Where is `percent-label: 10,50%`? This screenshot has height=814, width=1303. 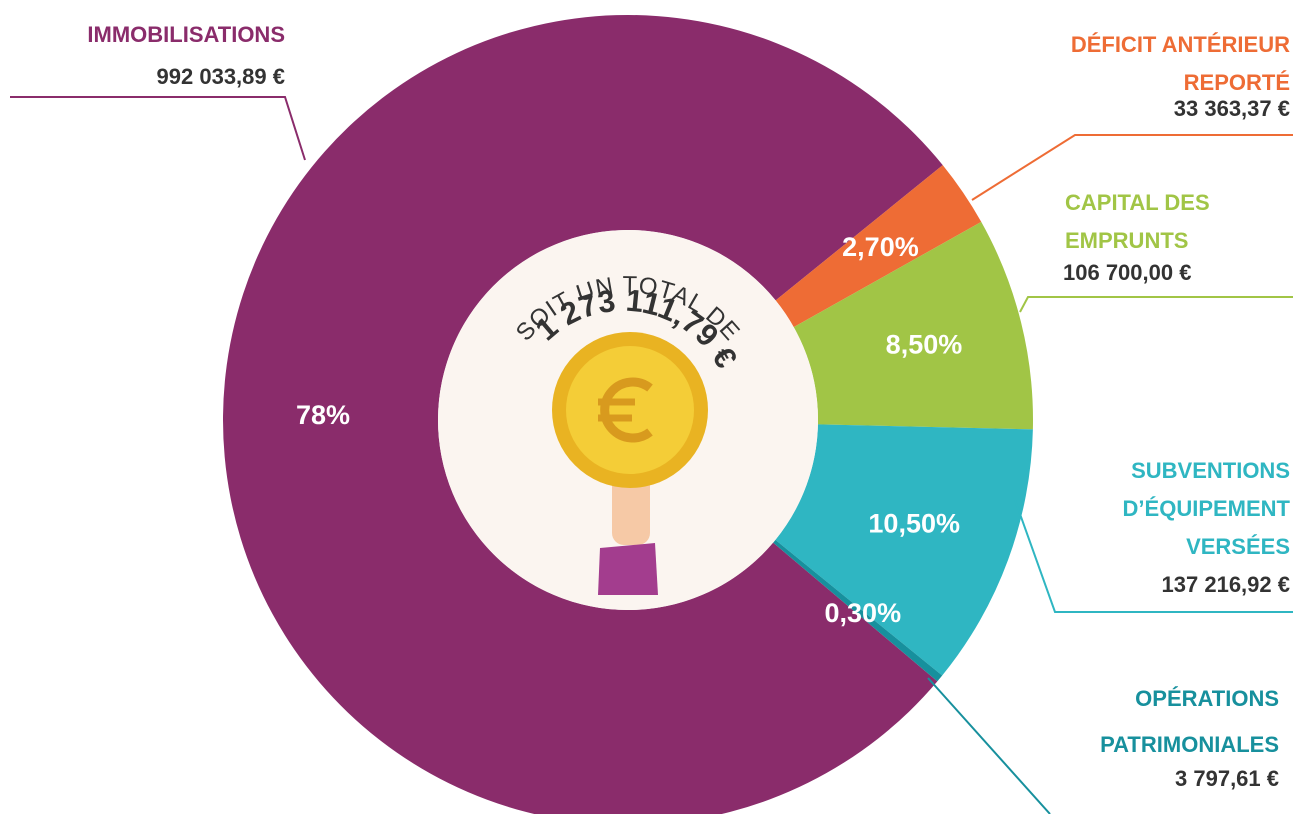
percent-label: 10,50% is located at coordinates (914, 524).